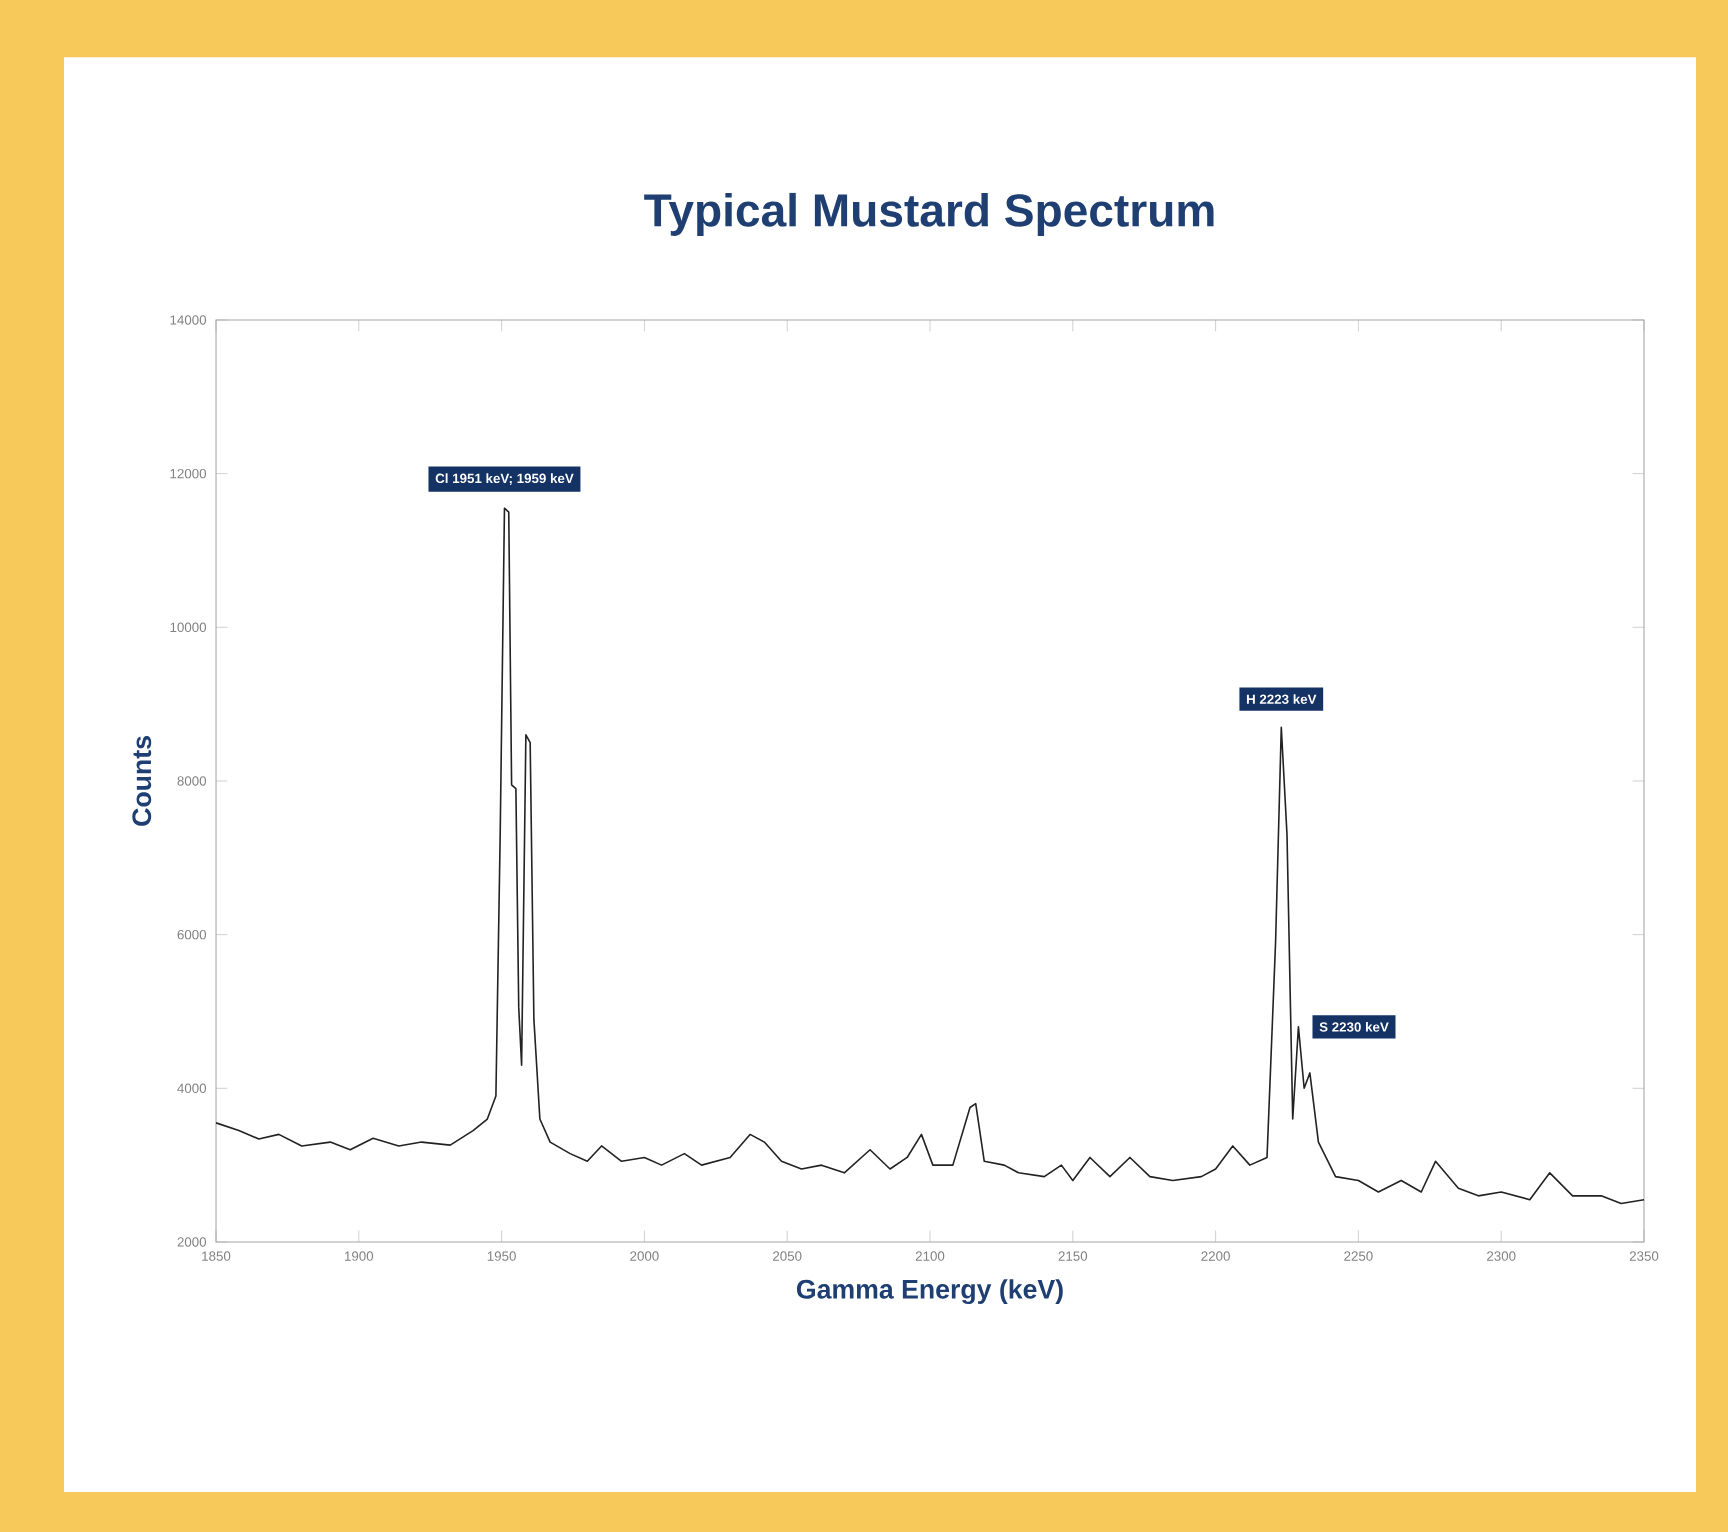 This screenshot has width=1728, height=1532. I want to click on chart-title: Typical Mustard Spectrum, so click(929, 214).